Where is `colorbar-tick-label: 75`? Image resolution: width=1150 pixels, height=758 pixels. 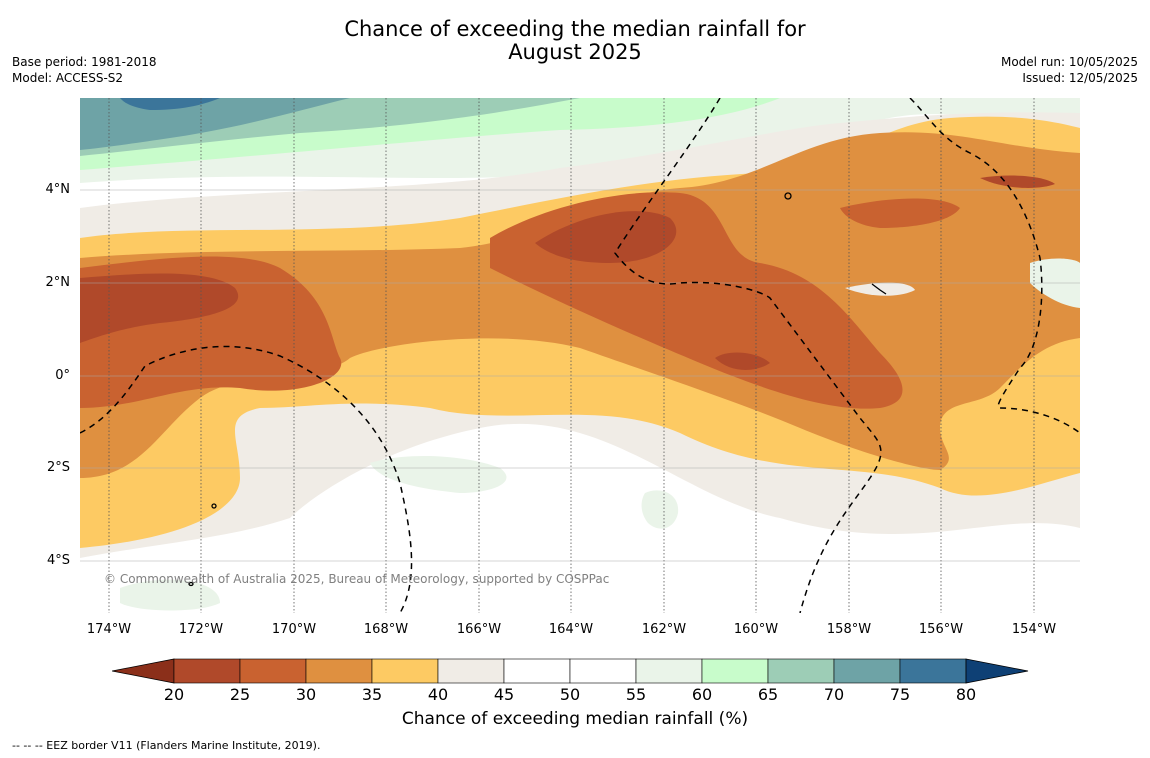
colorbar-tick-label: 75 is located at coordinates (900, 694).